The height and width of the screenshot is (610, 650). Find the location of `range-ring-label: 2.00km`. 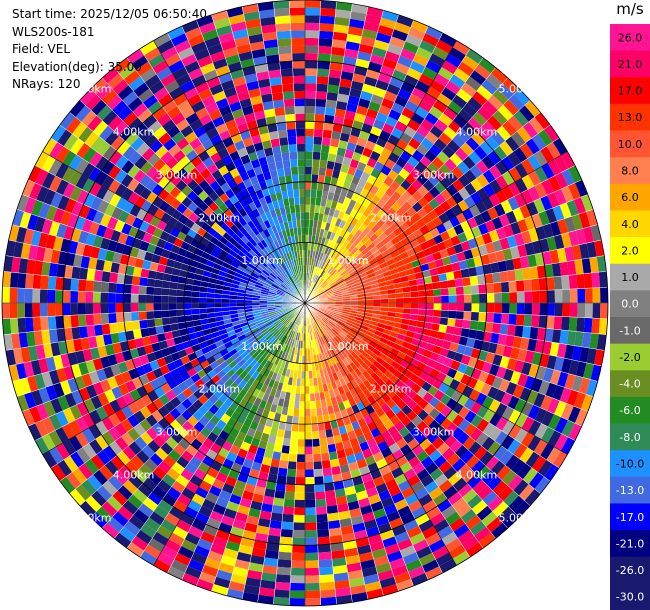

range-ring-label: 2.00km is located at coordinates (220, 389).